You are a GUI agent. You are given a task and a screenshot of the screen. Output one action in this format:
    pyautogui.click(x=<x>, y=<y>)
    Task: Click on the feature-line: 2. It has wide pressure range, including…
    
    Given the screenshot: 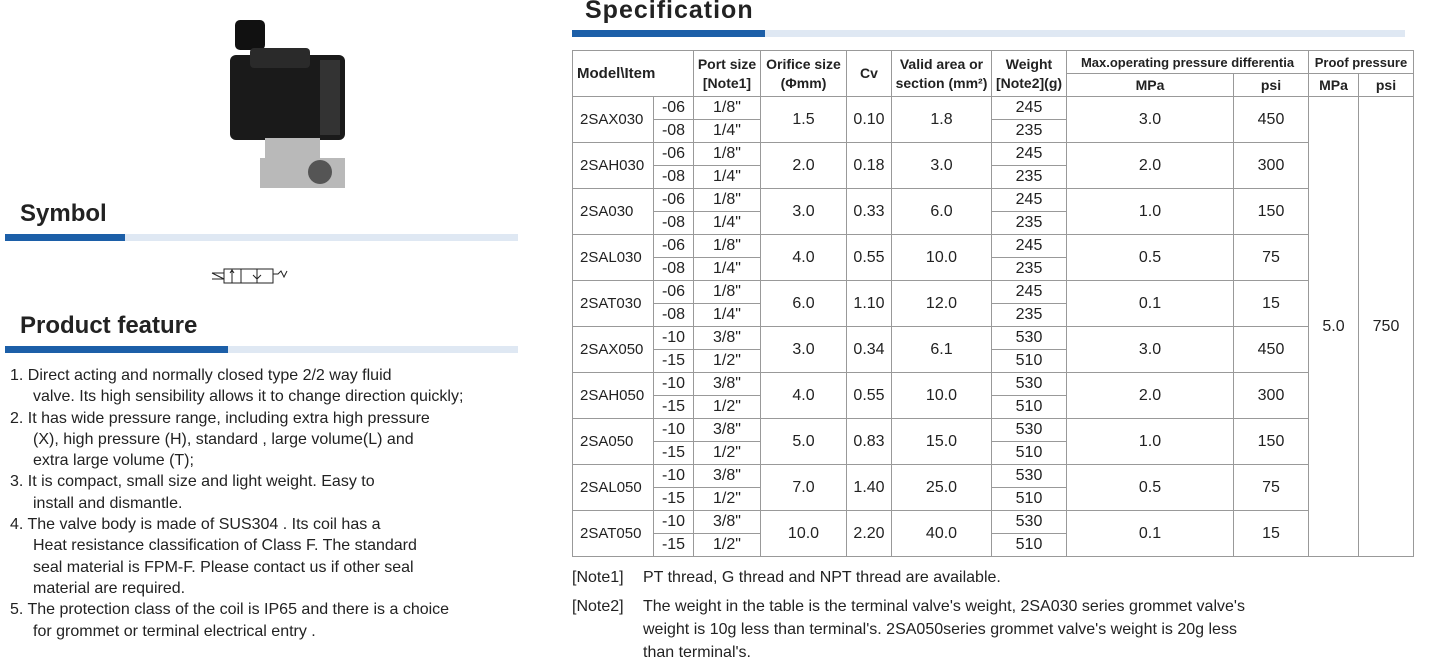 What is the action you would take?
    pyautogui.click(x=220, y=418)
    